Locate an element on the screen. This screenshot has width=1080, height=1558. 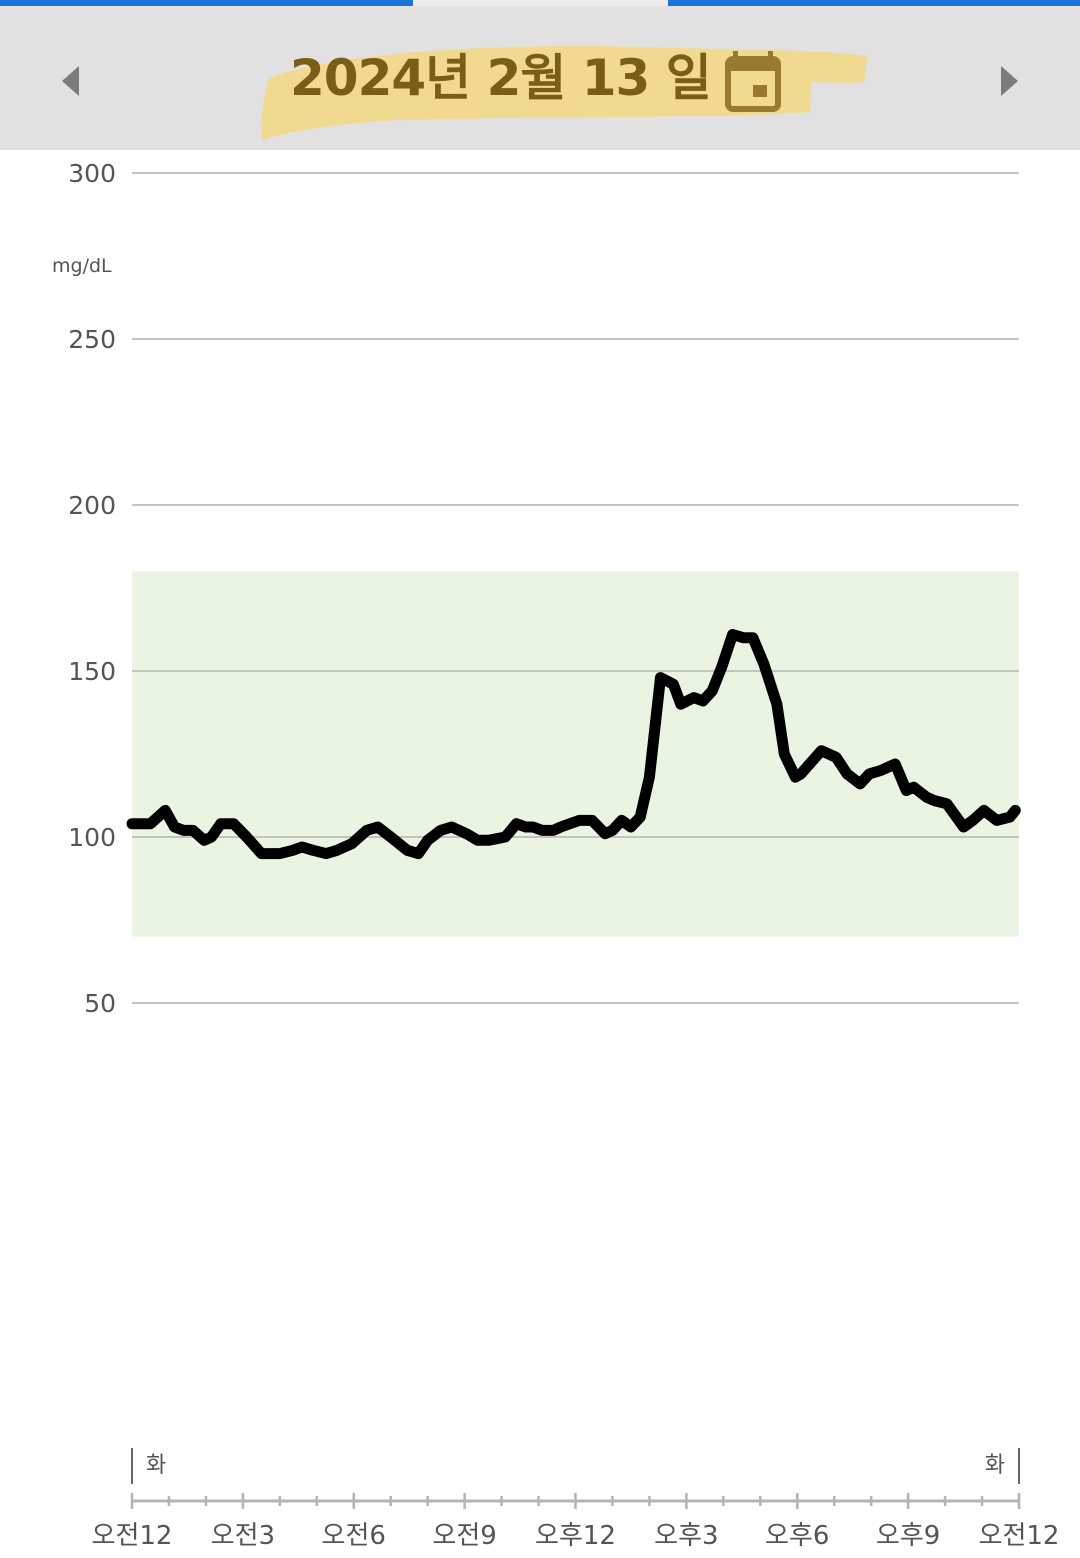
x-tick-label-2: 오전6 is located at coordinates (354, 1536).